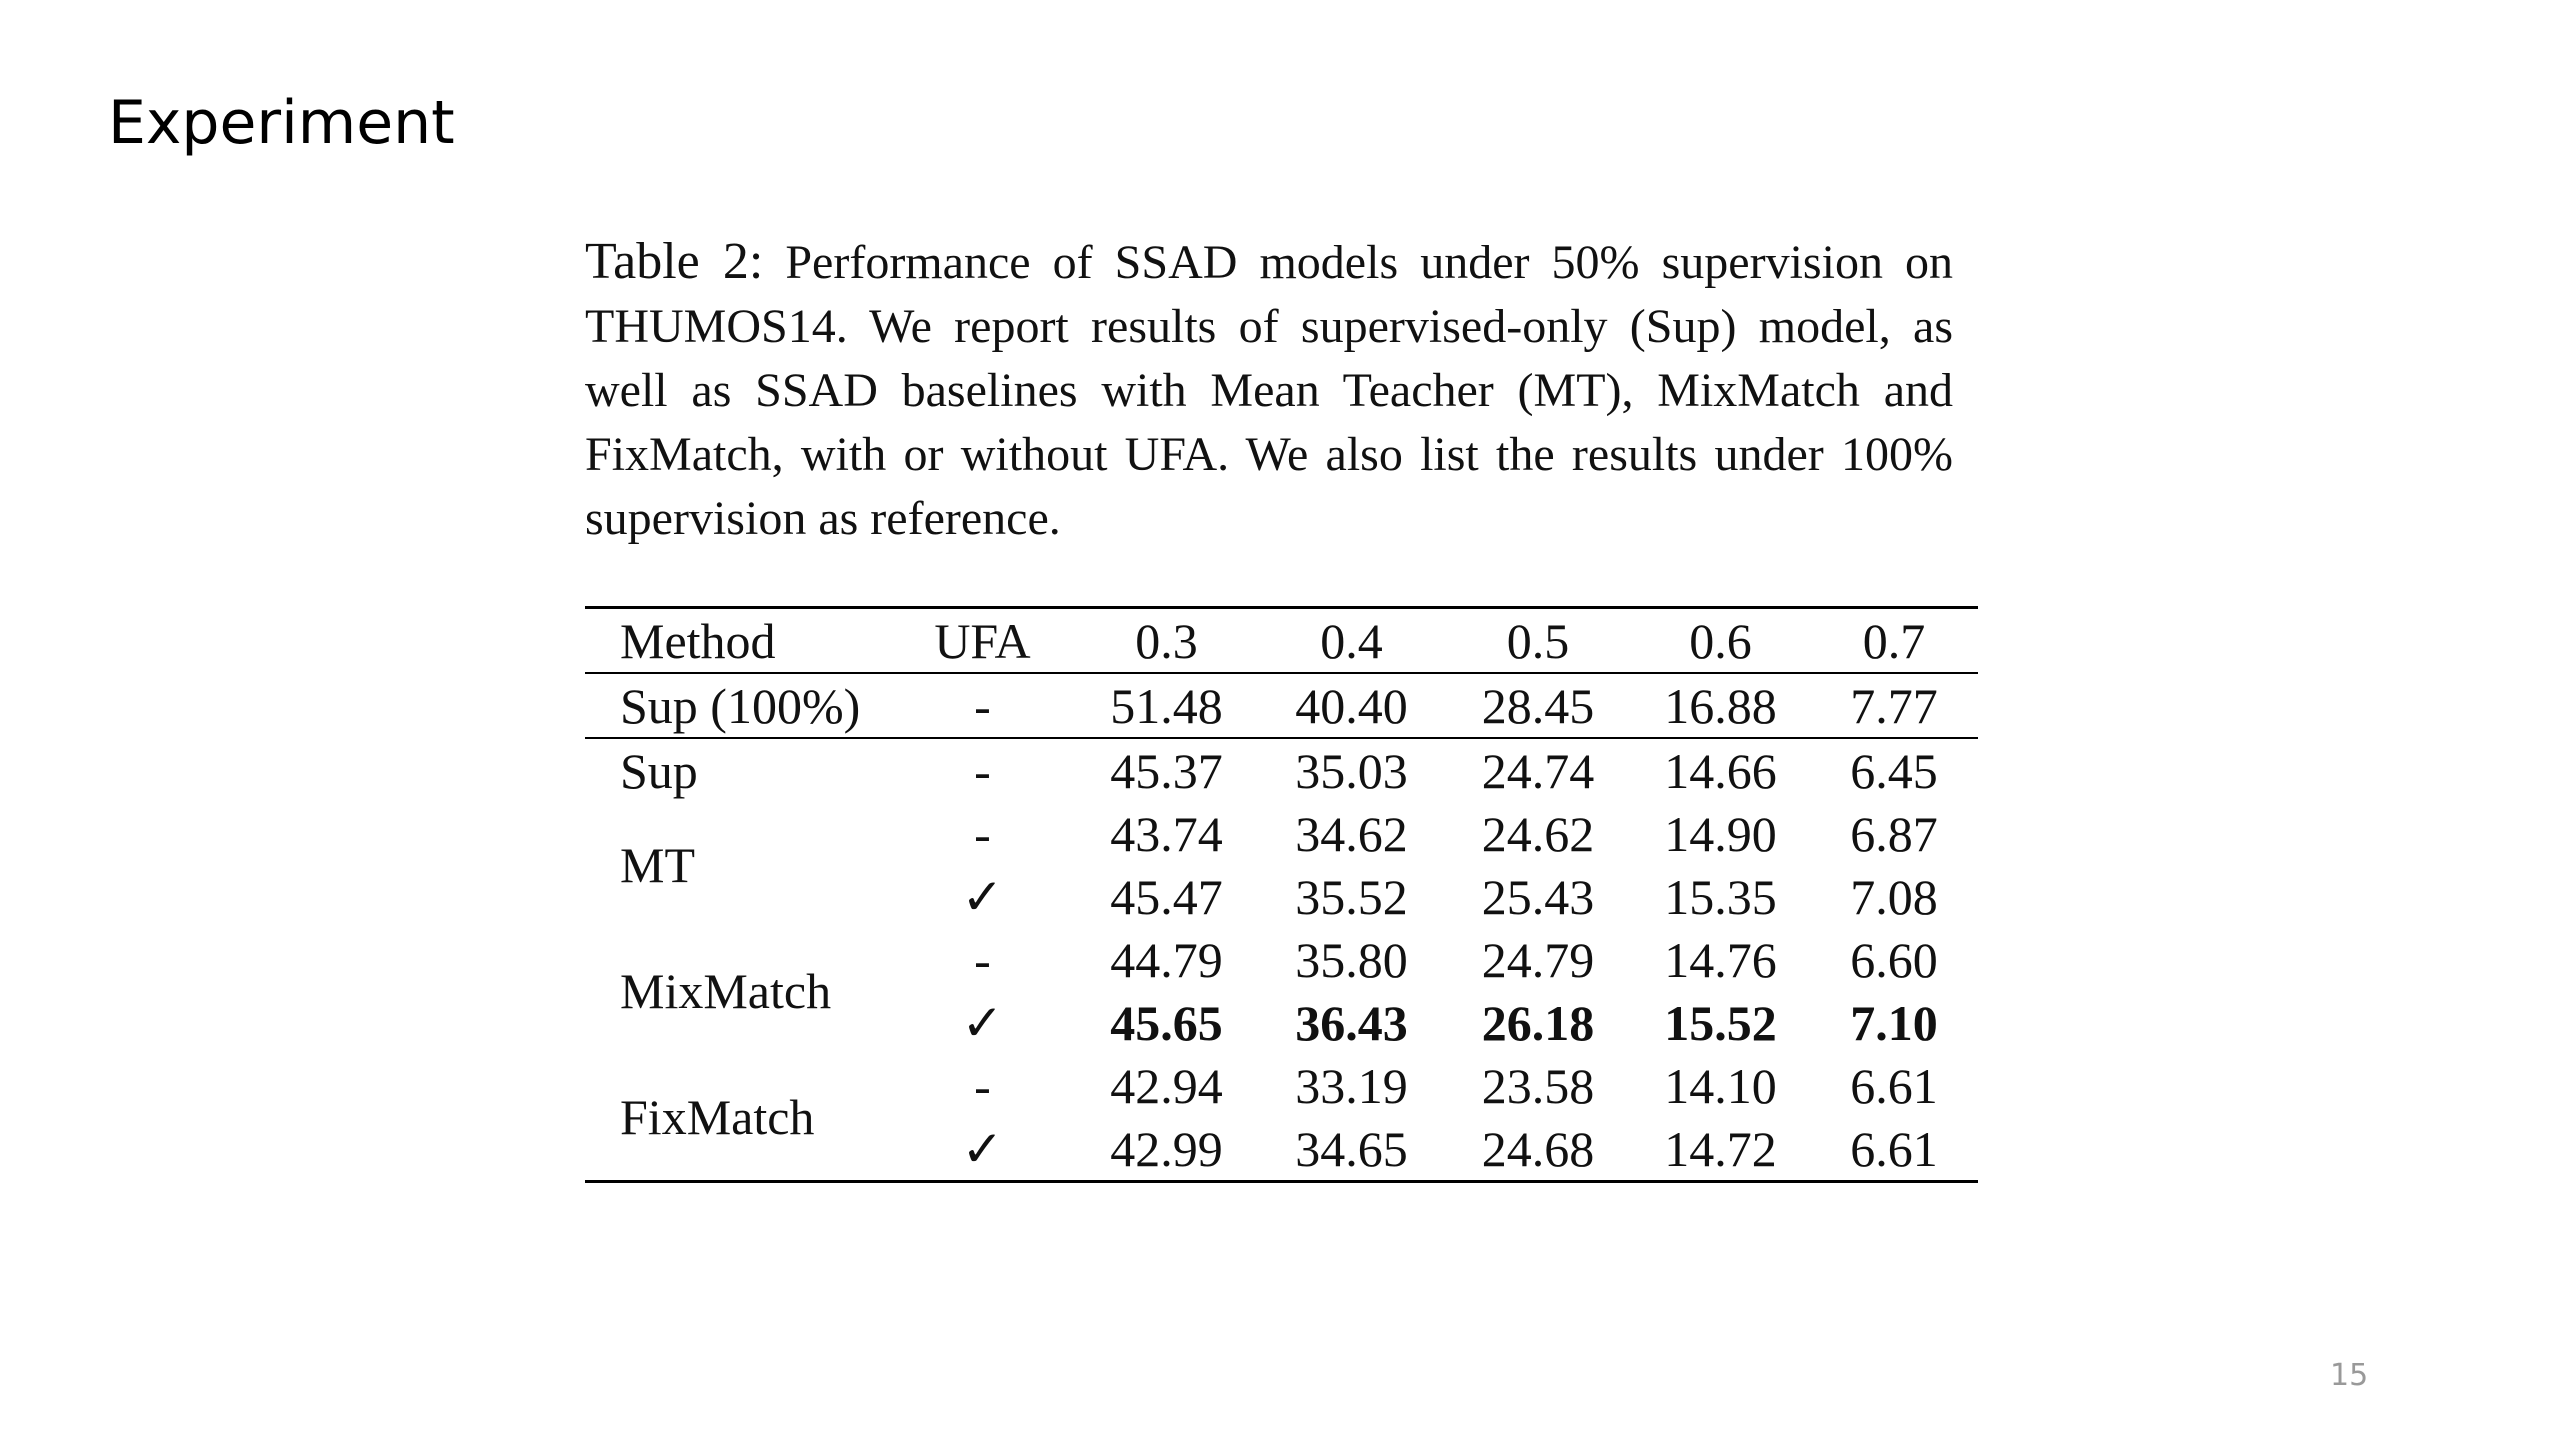 Image resolution: width=2560 pixels, height=1440 pixels. I want to click on column-header: Method, so click(698, 640).